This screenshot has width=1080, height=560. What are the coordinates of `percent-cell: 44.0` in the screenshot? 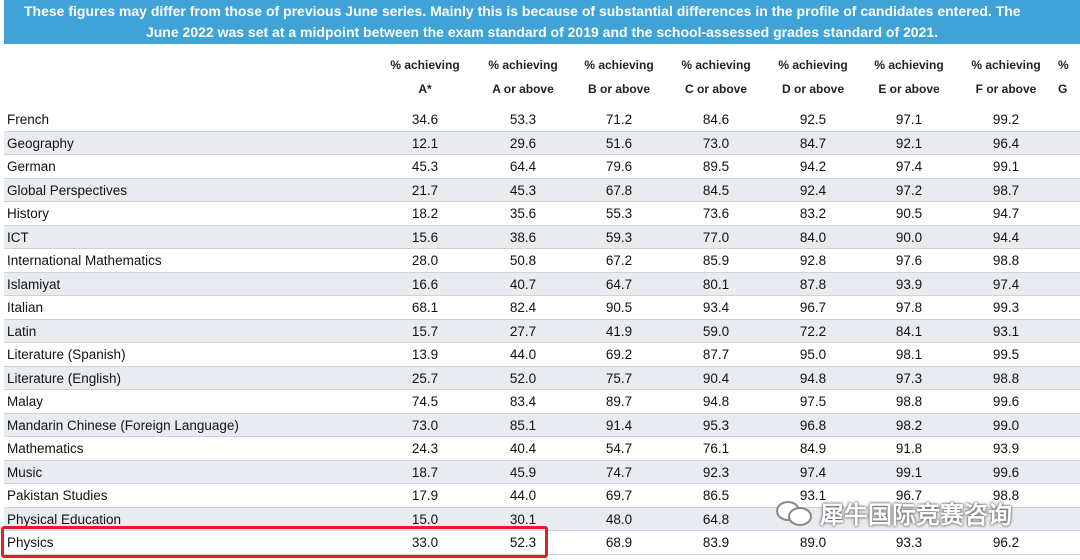 It's located at (523, 354).